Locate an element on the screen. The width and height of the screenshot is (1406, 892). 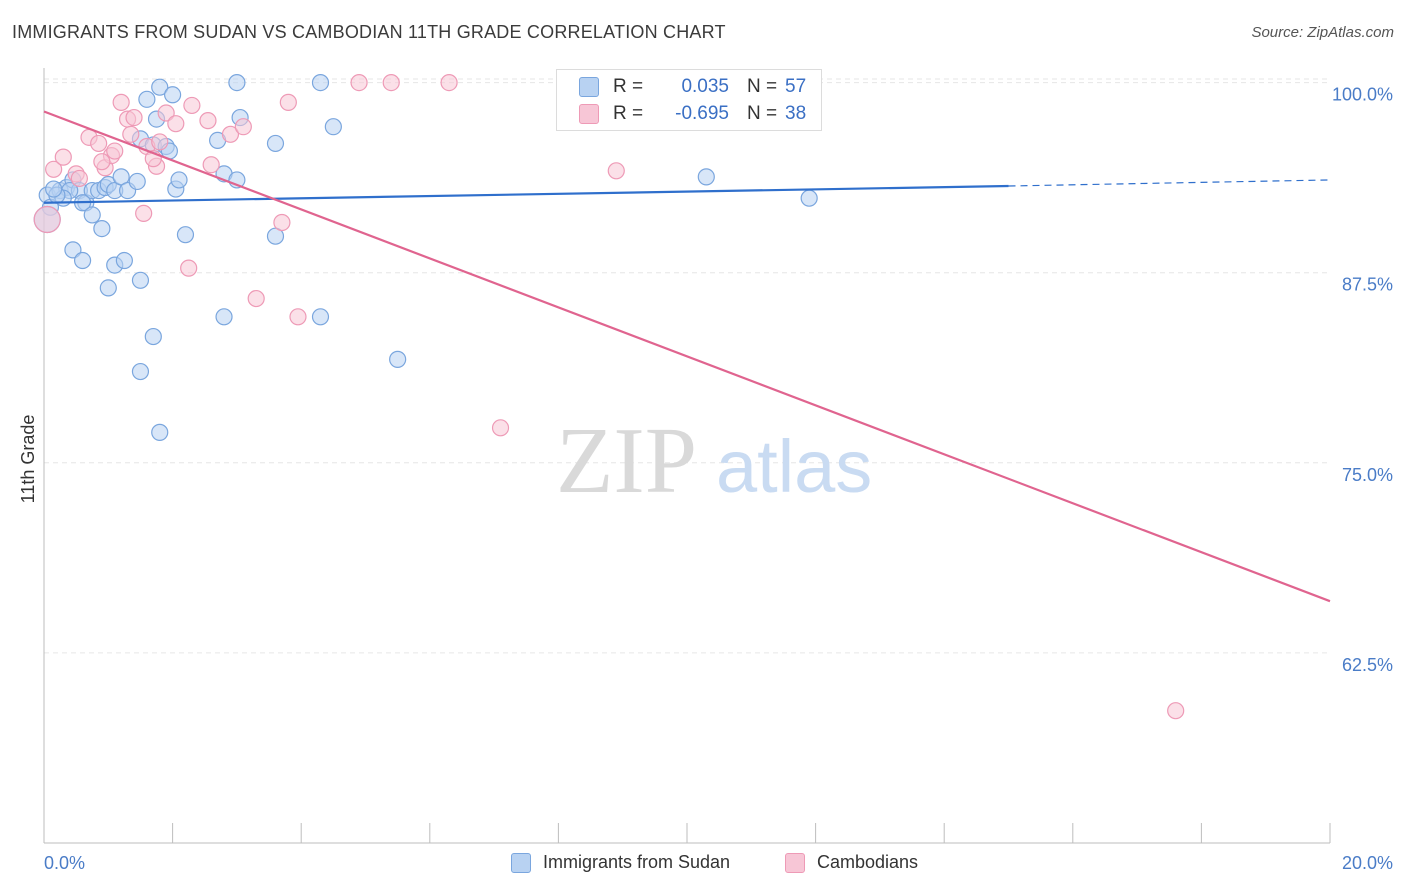
stats-row-cambodians: R = -0.695 N = 38 is located at coordinates (692, 114).